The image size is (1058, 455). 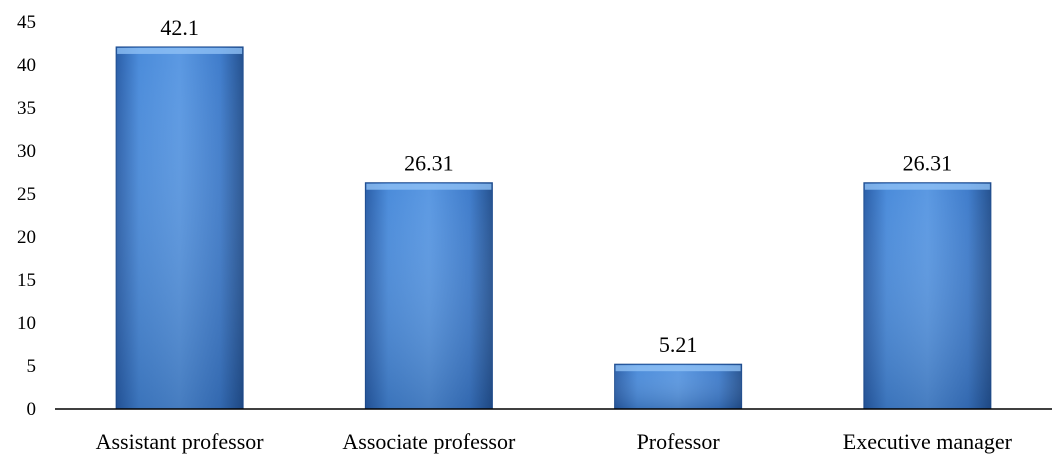 What do you see at coordinates (26, 323) in the screenshot?
I see `y-tick-label: 10` at bounding box center [26, 323].